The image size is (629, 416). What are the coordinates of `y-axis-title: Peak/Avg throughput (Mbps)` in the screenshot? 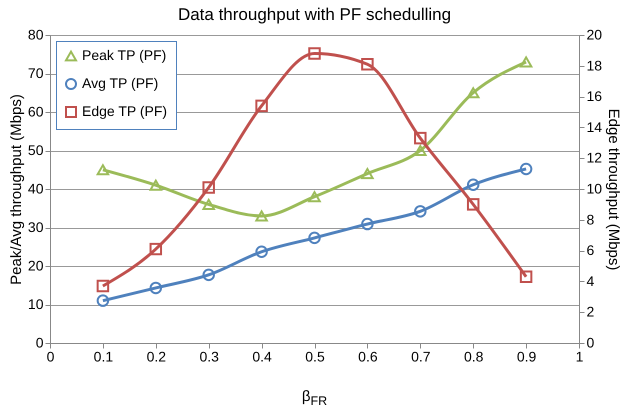 It's located at (16, 189).